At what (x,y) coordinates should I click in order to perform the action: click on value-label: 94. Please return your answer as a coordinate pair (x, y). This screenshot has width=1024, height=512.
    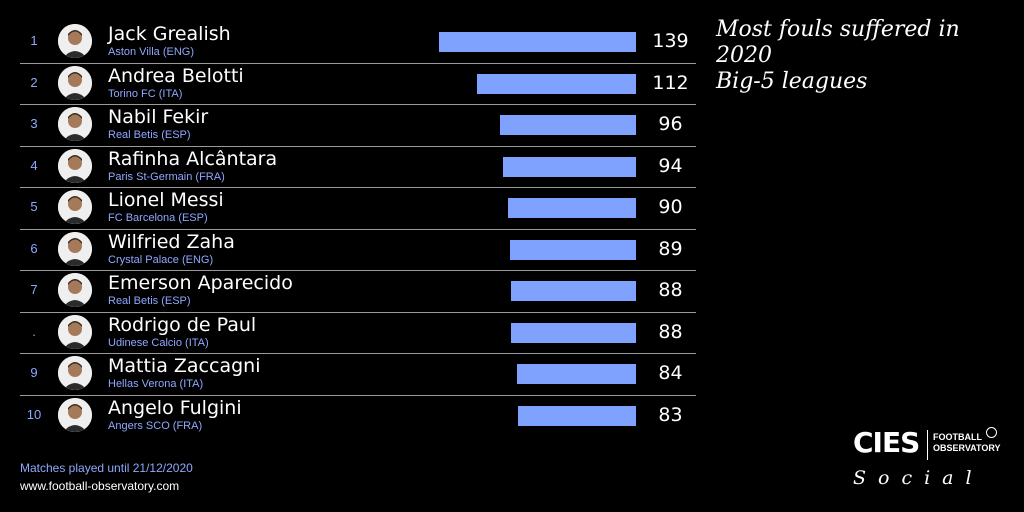
    Looking at the image, I should click on (670, 165).